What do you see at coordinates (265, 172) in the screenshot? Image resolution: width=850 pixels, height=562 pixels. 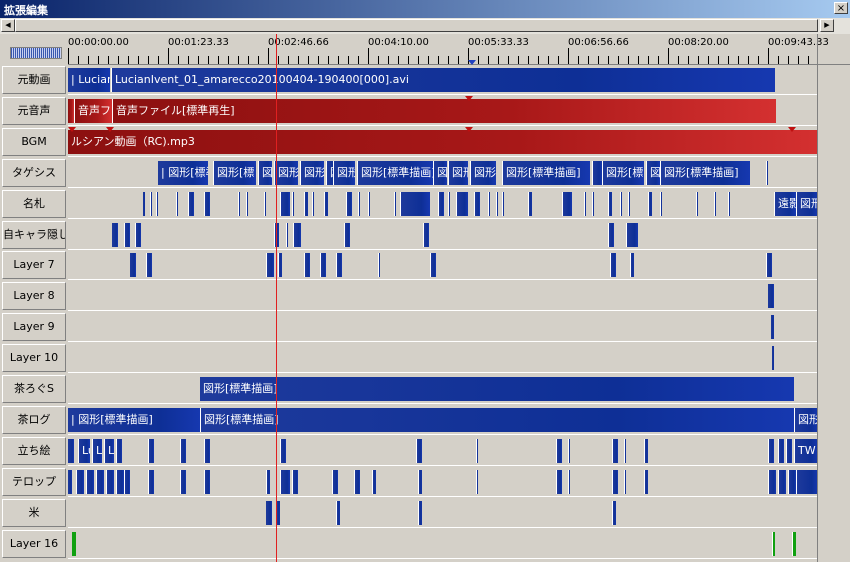 I see `timeline-object: 図` at bounding box center [265, 172].